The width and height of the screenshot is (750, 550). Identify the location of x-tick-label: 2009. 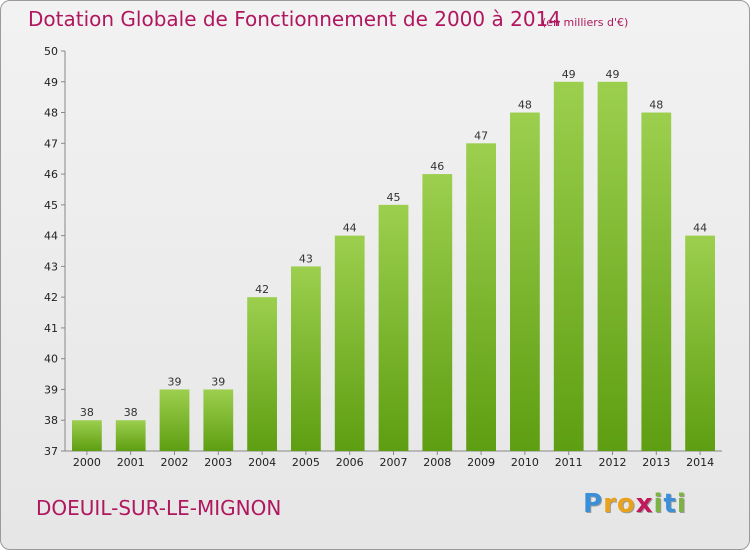
(481, 462).